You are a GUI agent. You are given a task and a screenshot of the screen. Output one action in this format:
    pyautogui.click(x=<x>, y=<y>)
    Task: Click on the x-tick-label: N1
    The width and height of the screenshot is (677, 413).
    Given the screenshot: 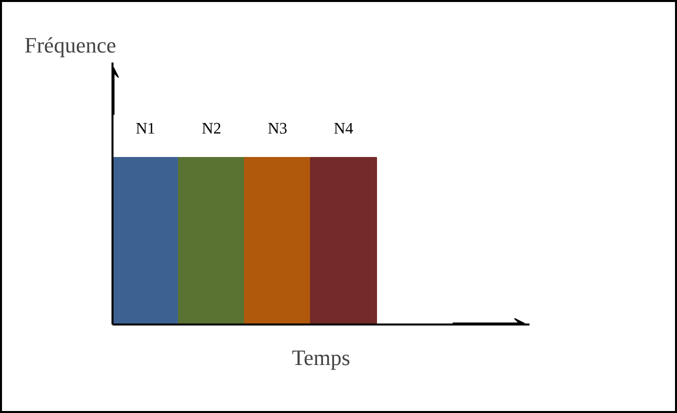 What is the action you would take?
    pyautogui.click(x=146, y=129)
    